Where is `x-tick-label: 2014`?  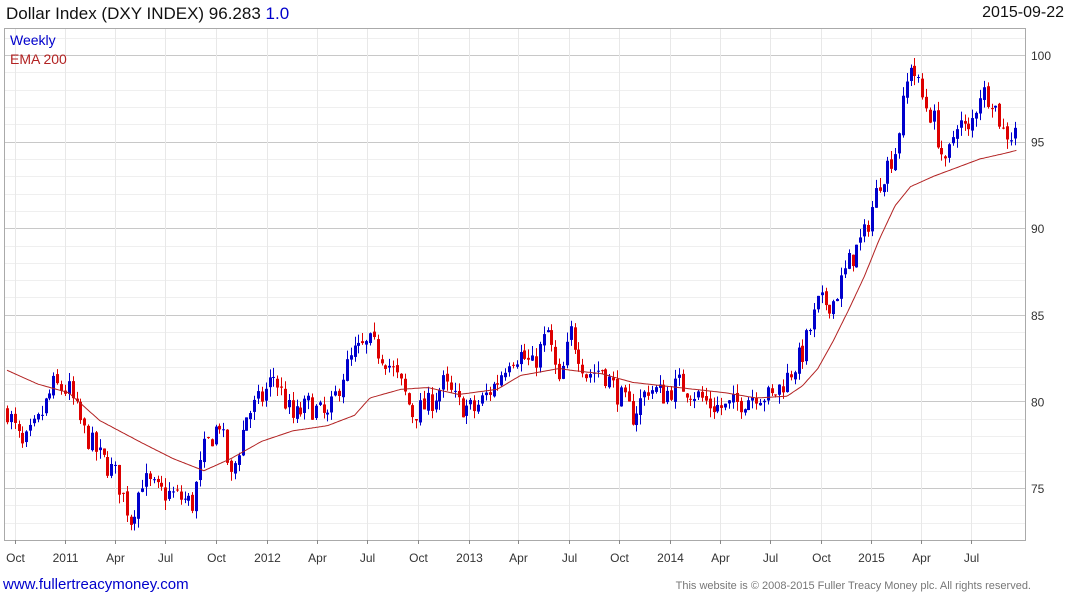 x-tick-label: 2014 is located at coordinates (670, 558).